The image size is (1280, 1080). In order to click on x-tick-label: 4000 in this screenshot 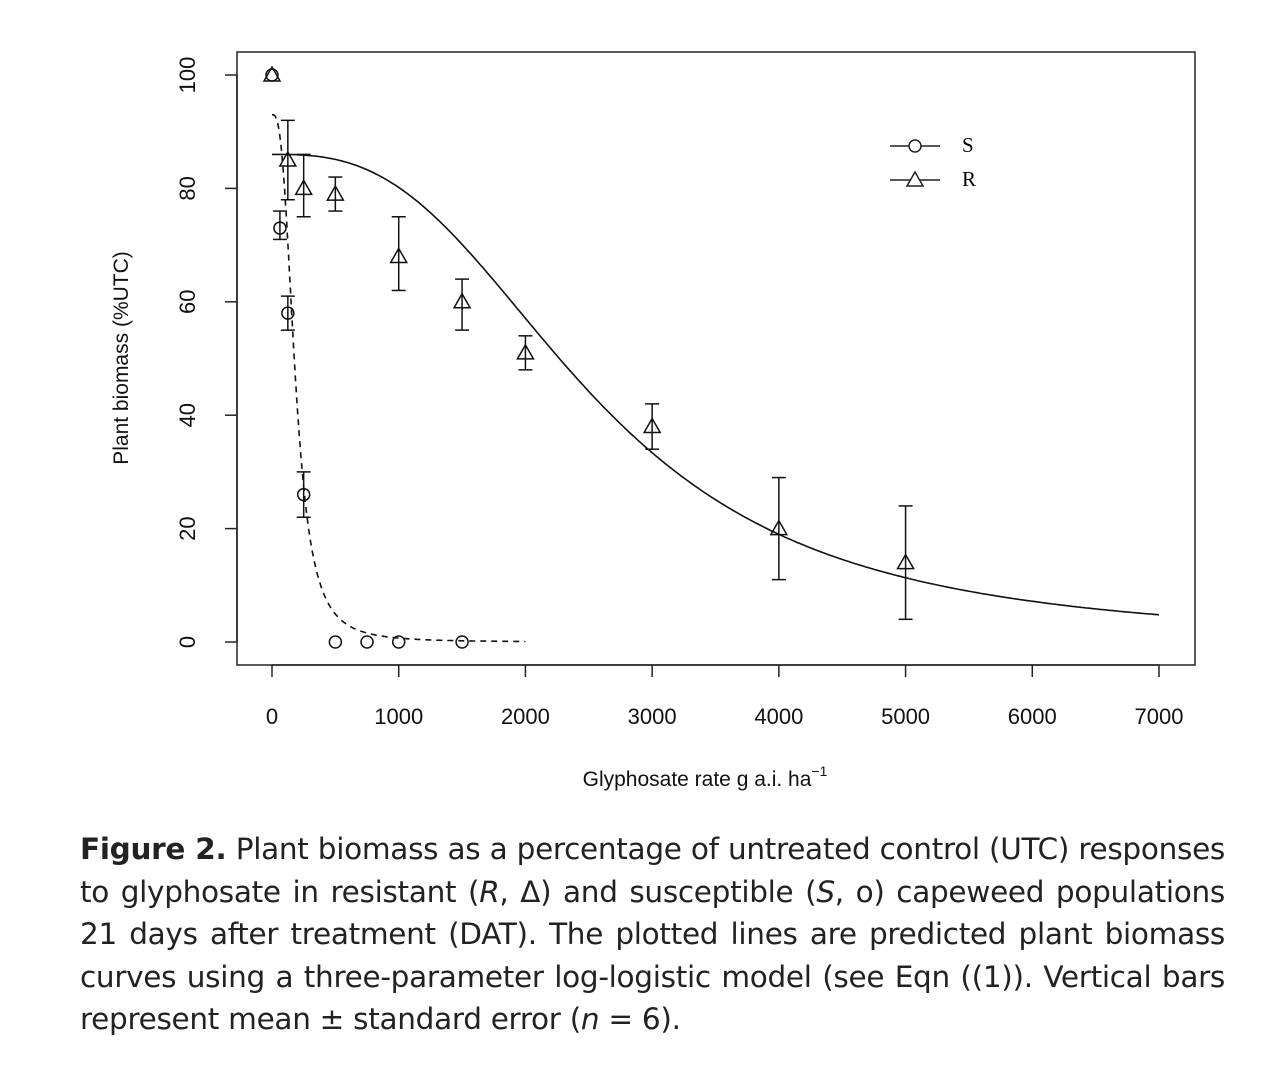, I will do `click(778, 716)`.